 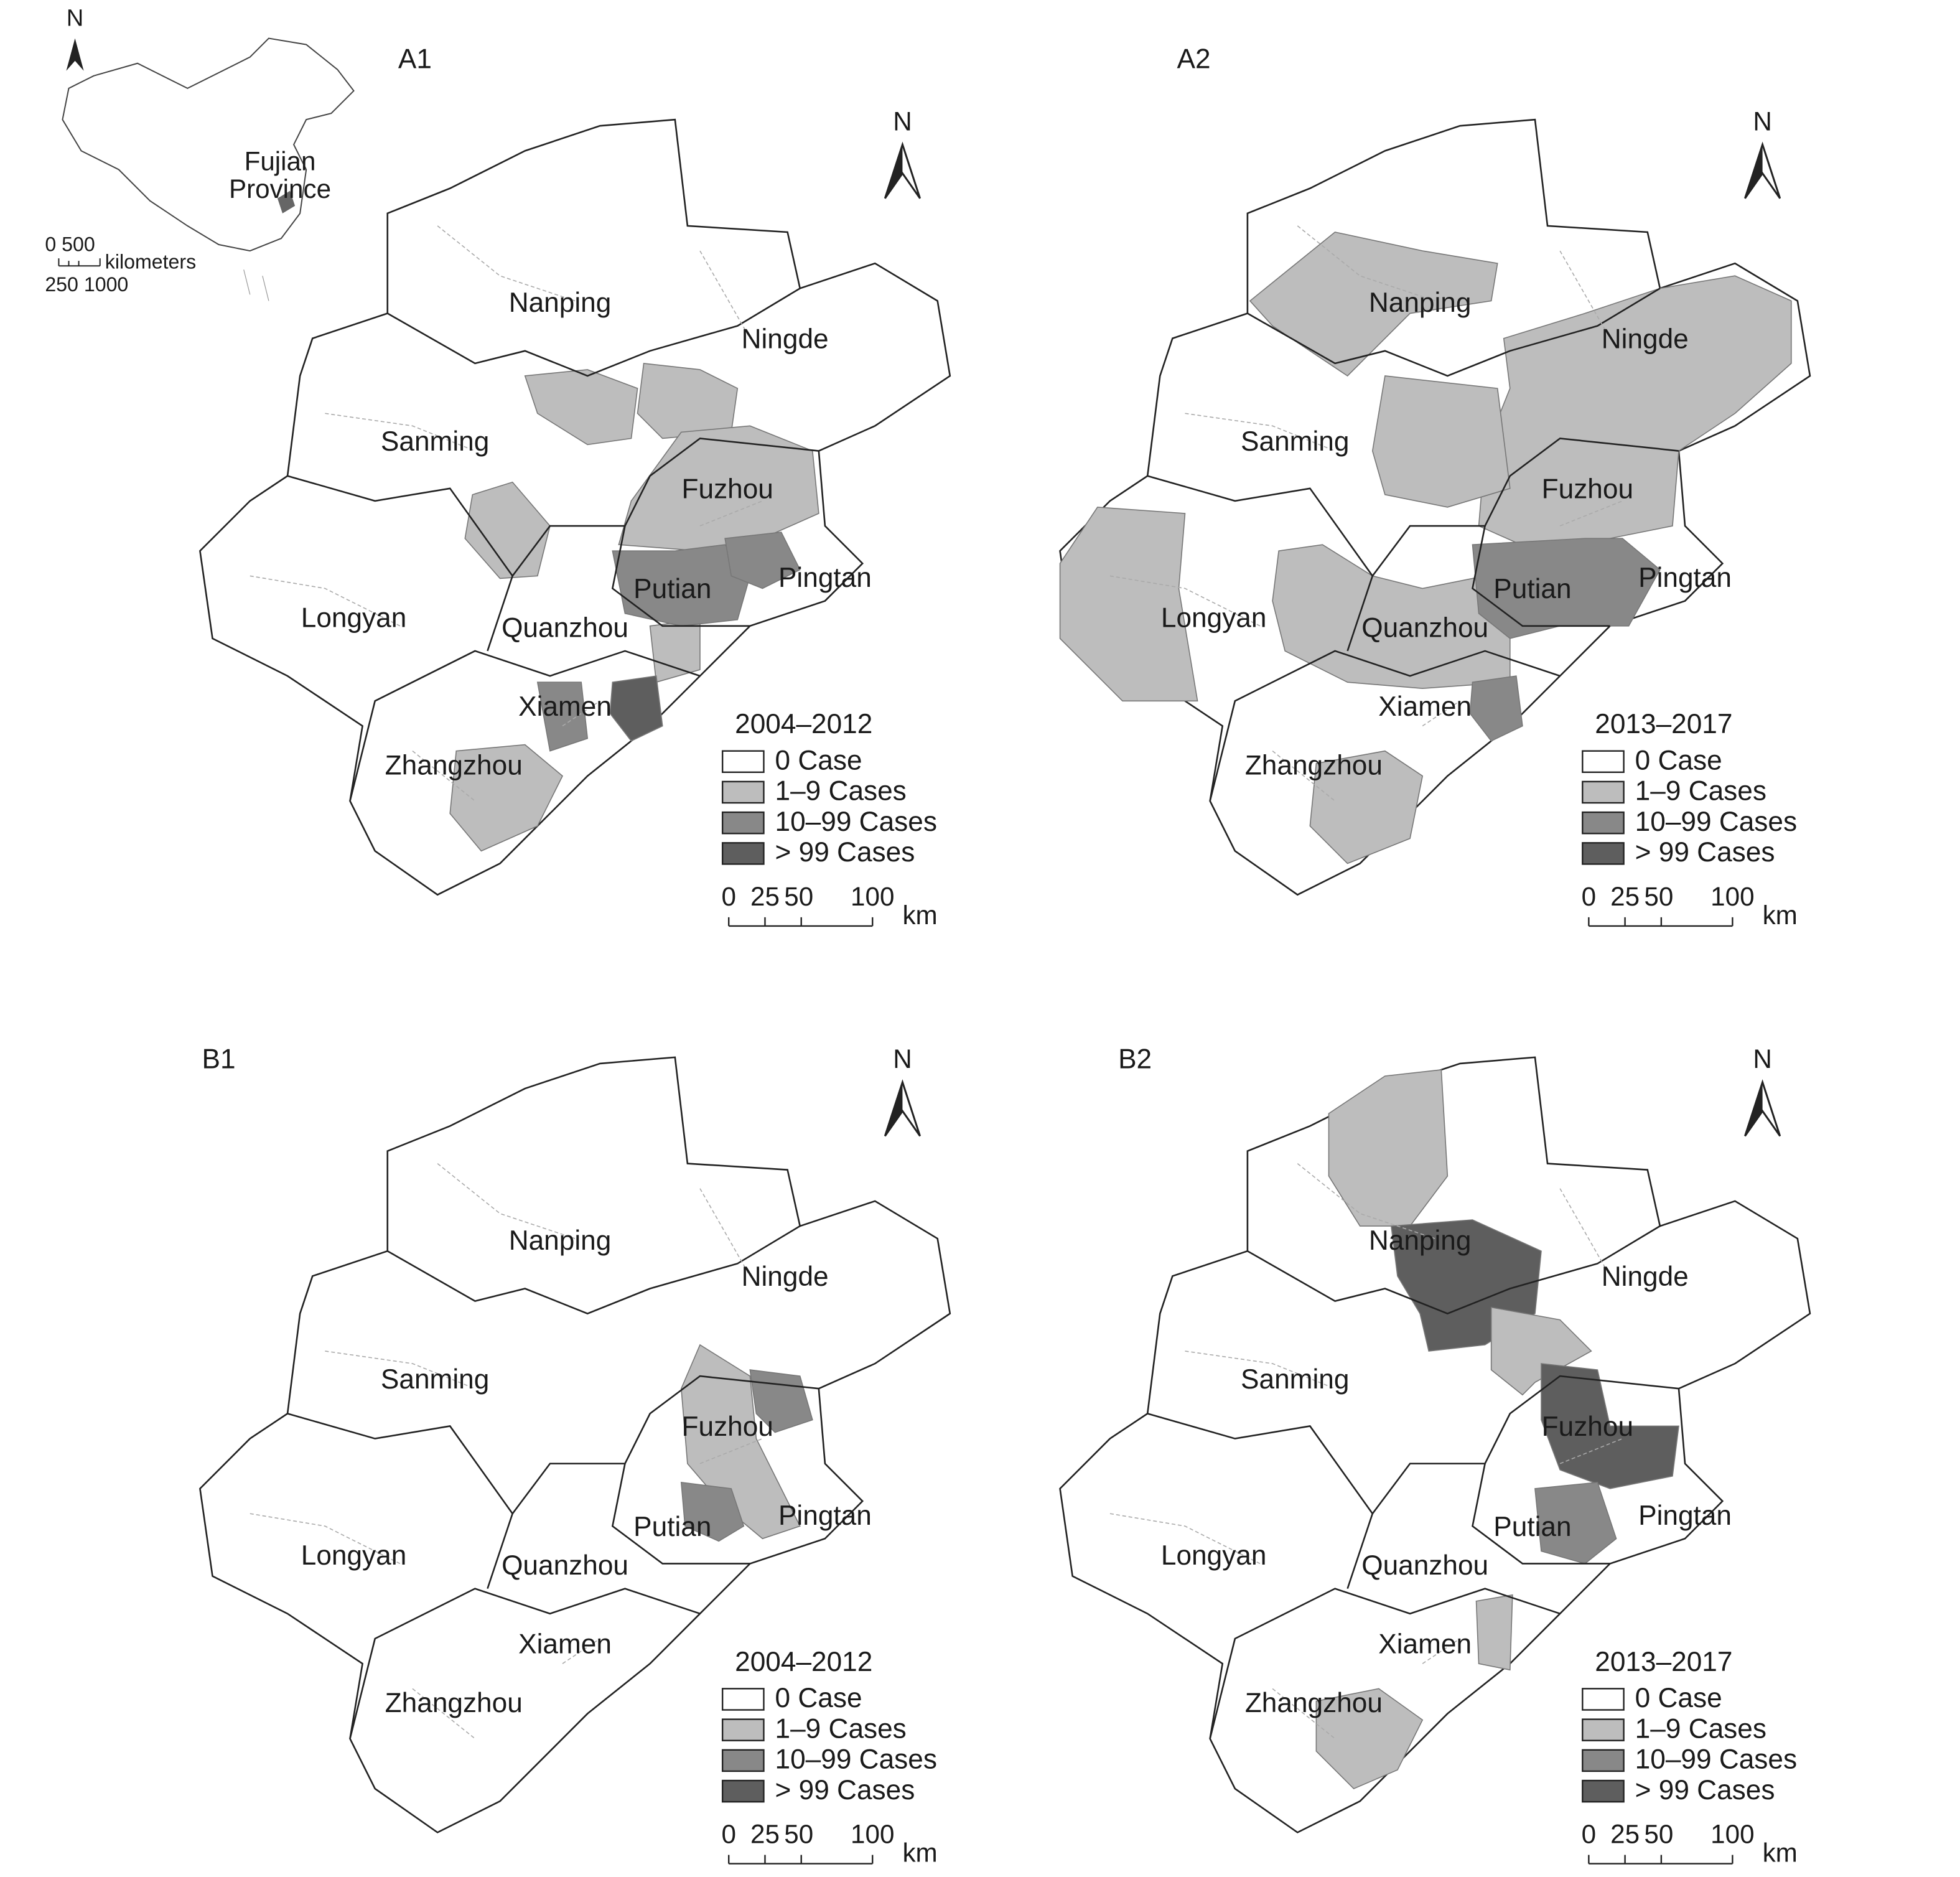 I want to click on scale-label: 0 500, so click(x=70, y=244).